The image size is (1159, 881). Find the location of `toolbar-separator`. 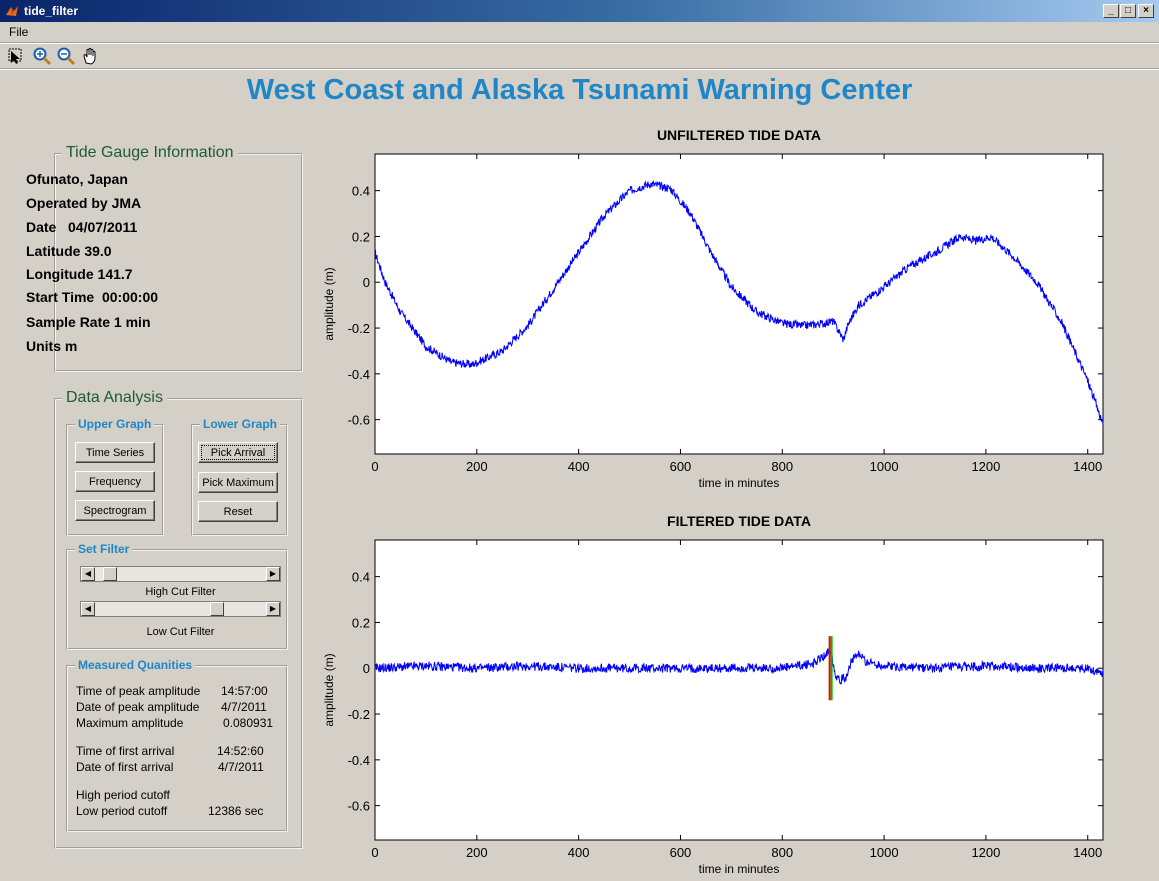

toolbar-separator is located at coordinates (579, 69).